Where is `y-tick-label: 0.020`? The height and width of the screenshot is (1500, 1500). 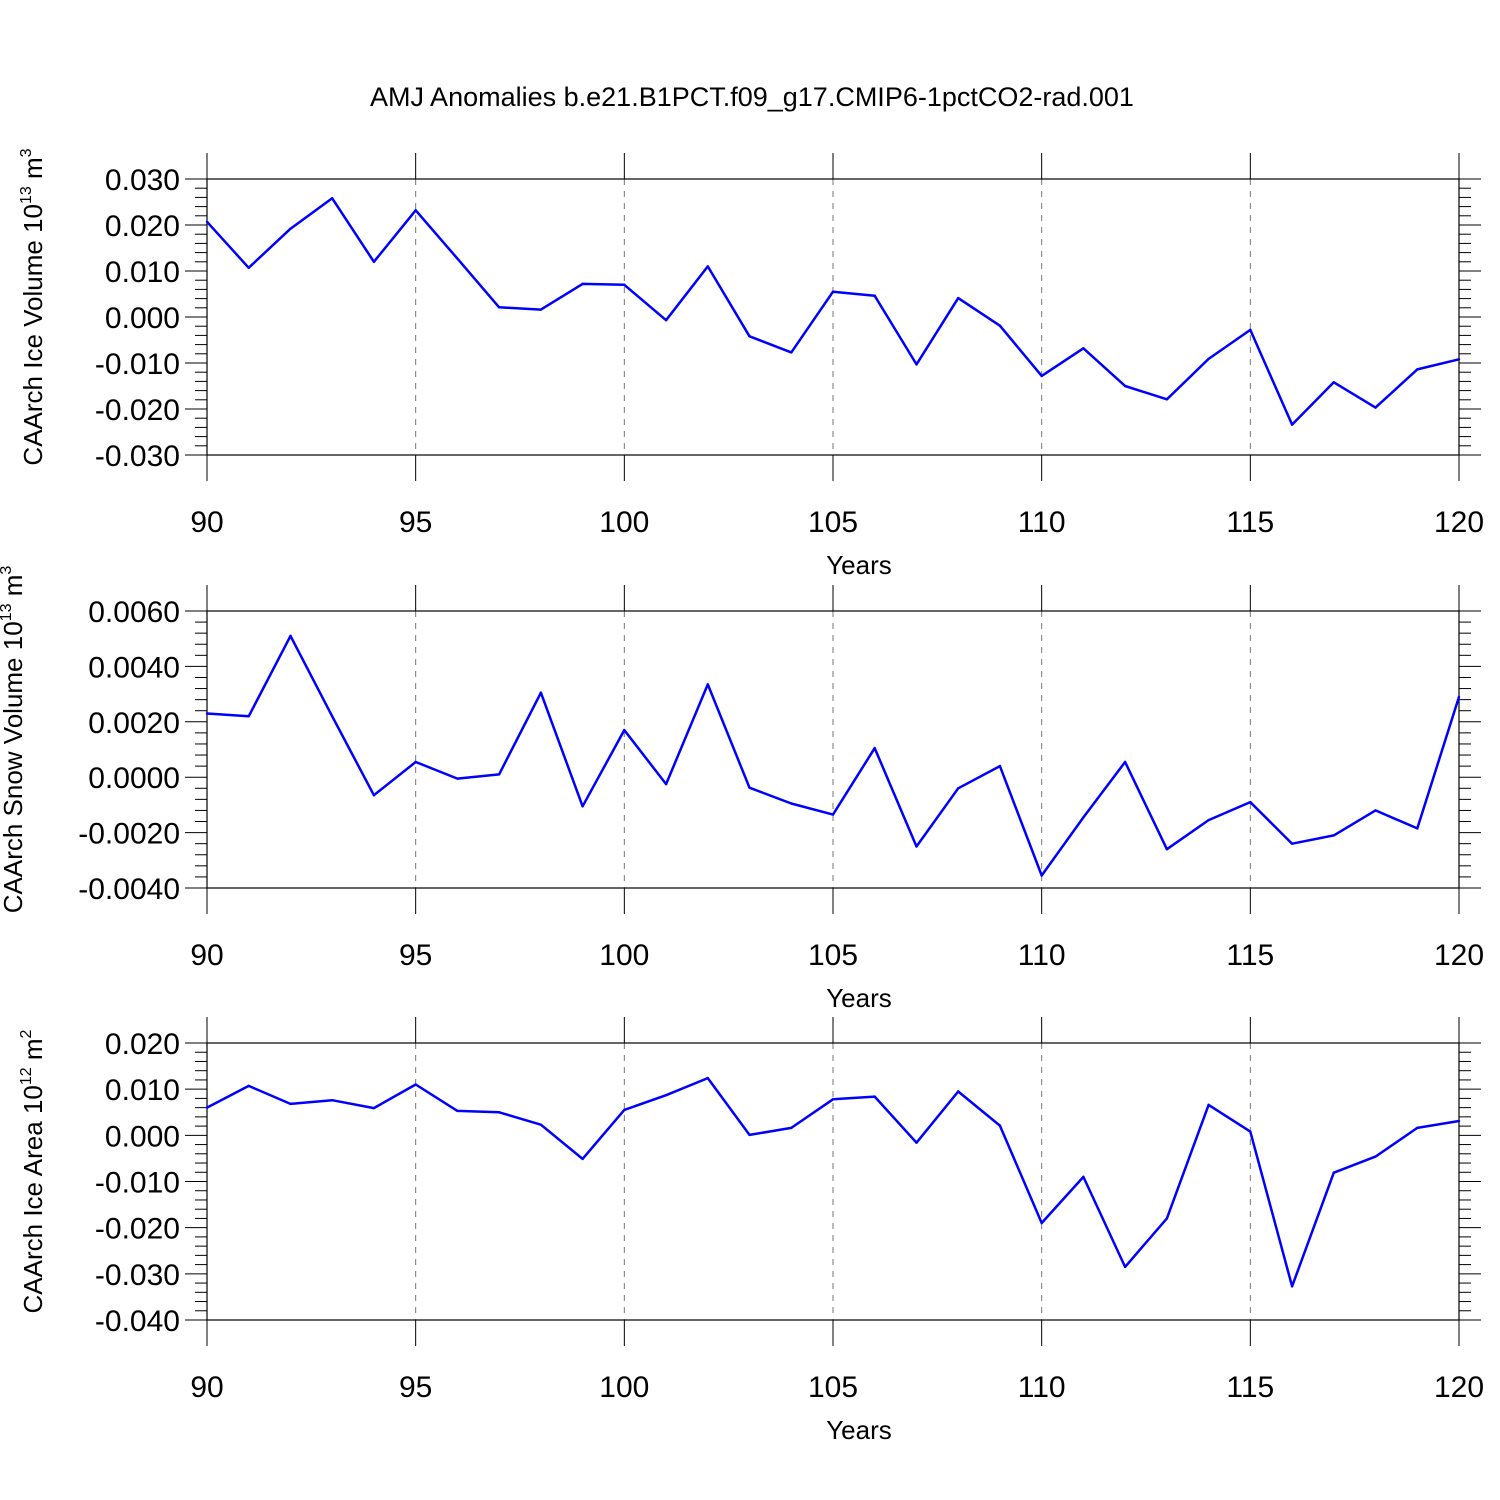 y-tick-label: 0.020 is located at coordinates (142, 226).